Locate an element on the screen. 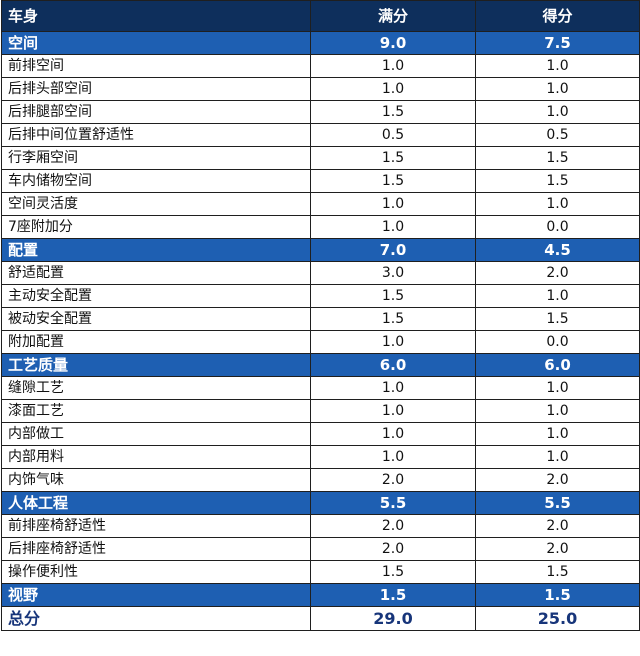  item-name: 内部做工 is located at coordinates (156, 434).